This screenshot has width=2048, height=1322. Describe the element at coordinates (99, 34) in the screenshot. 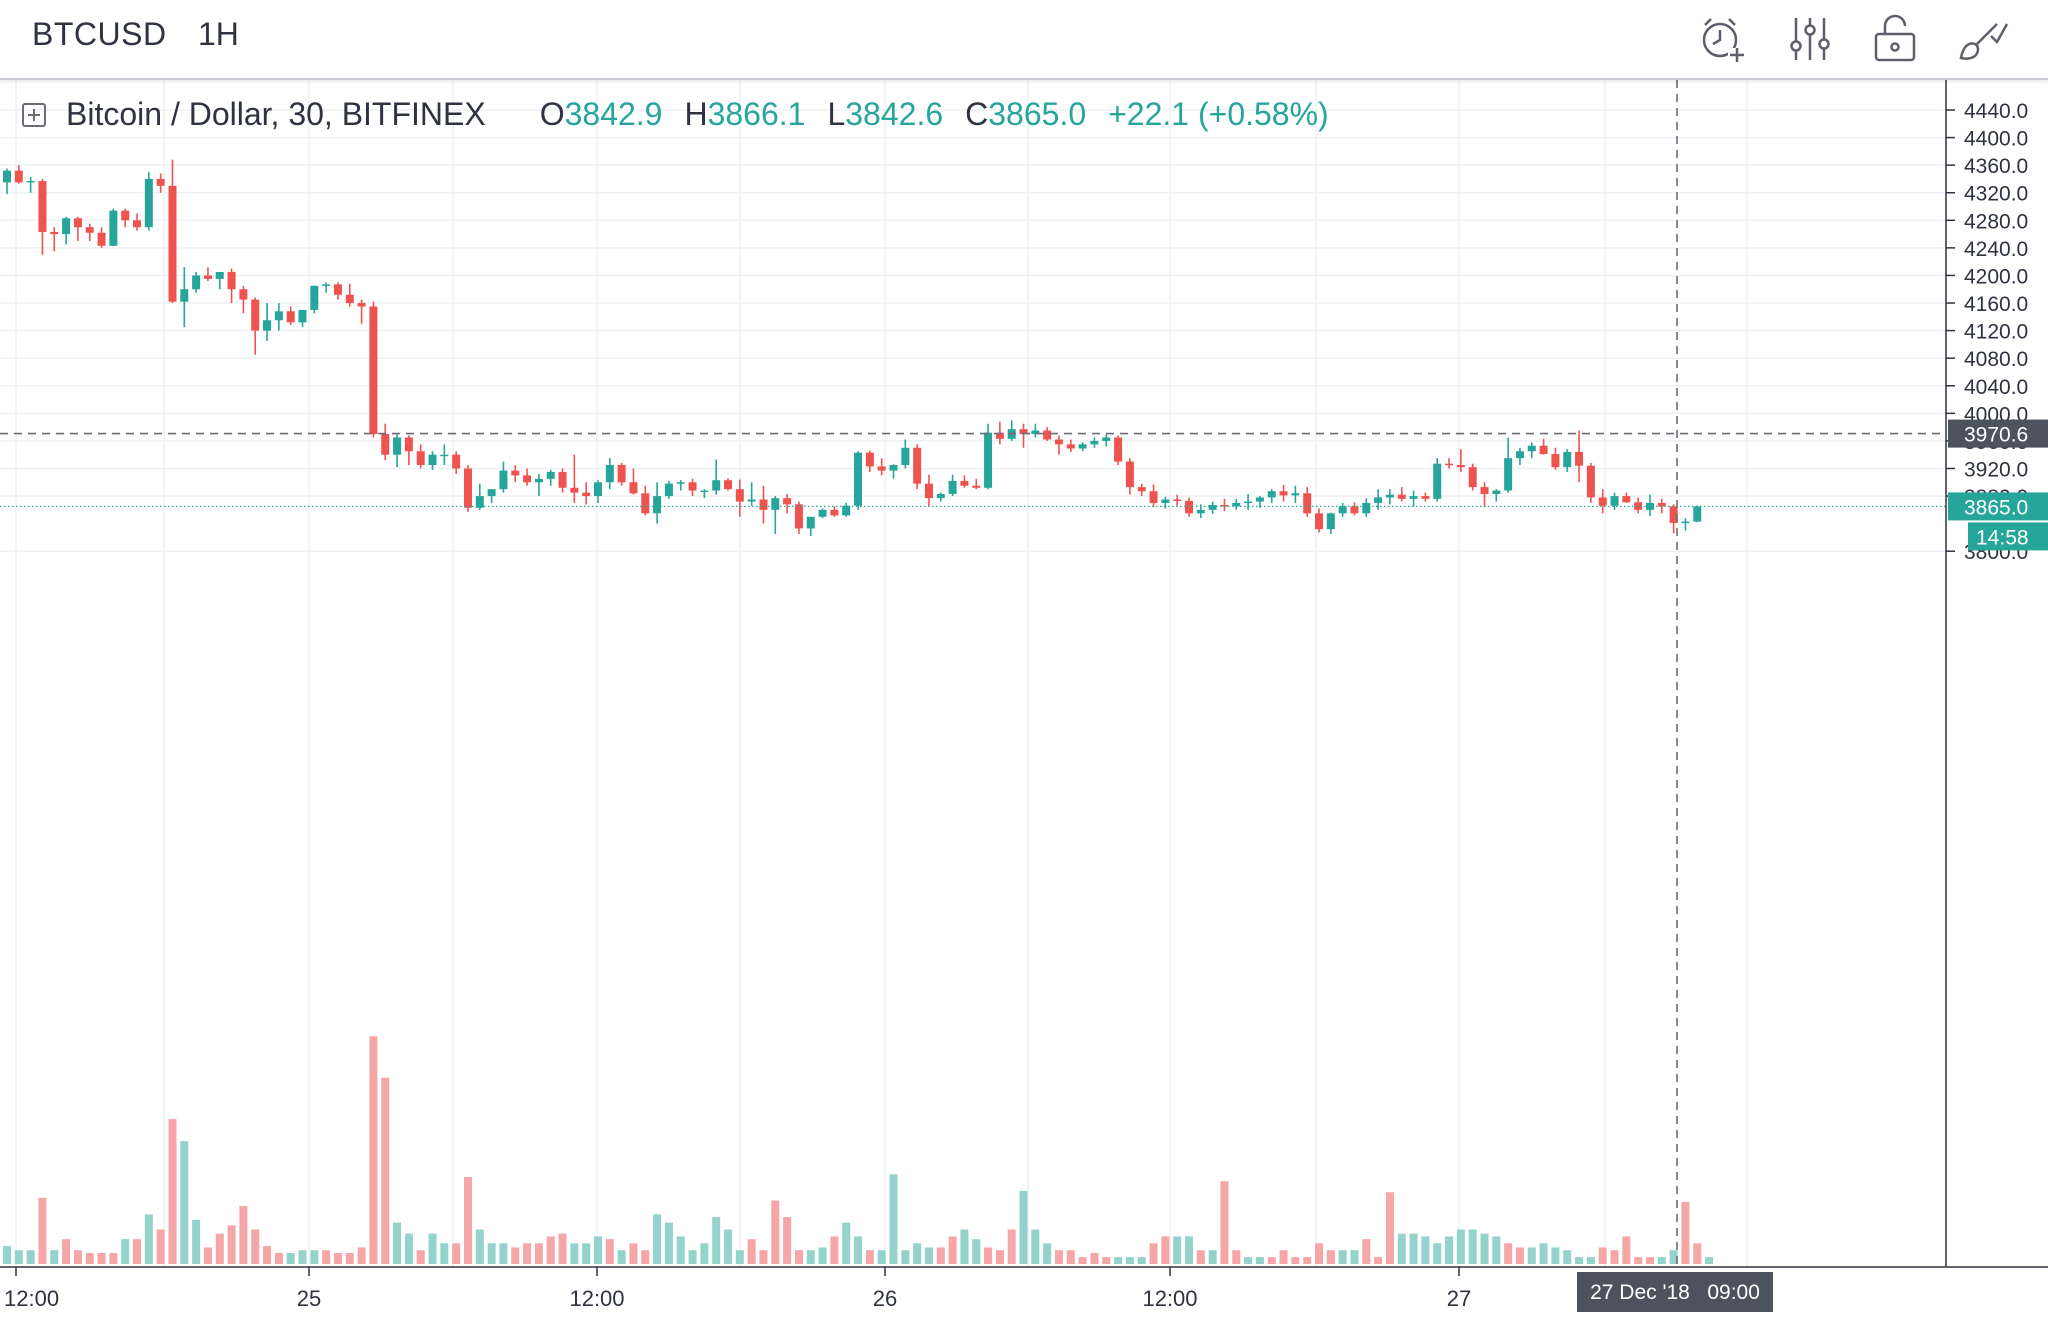

I see `symbol-button: BTCUSD` at that location.